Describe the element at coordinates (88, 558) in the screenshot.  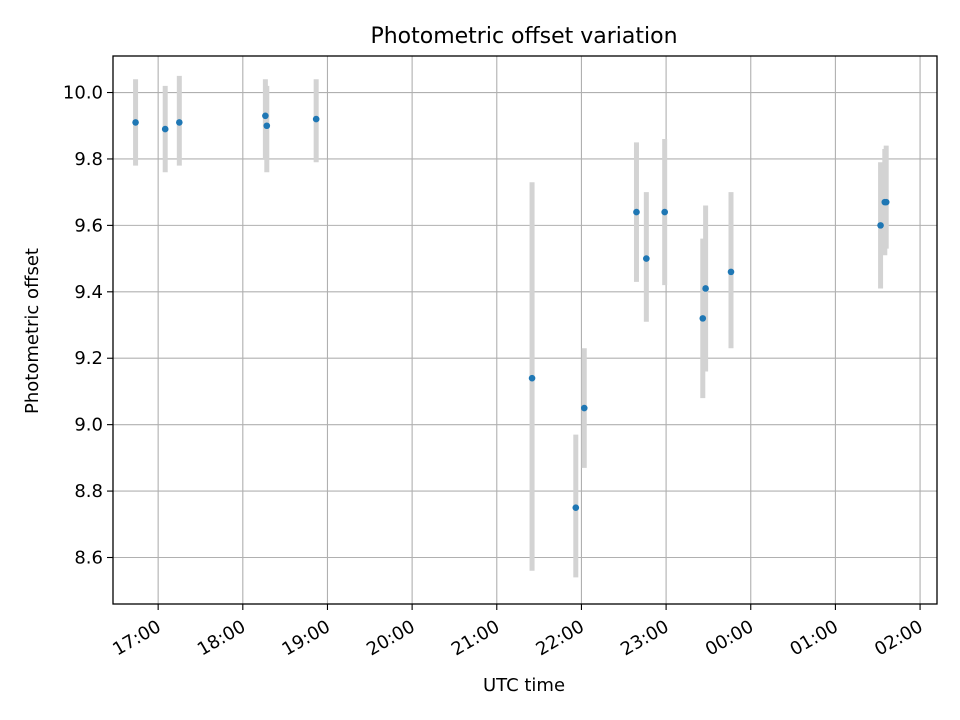
I see `y-tick-label: 8.6` at that location.